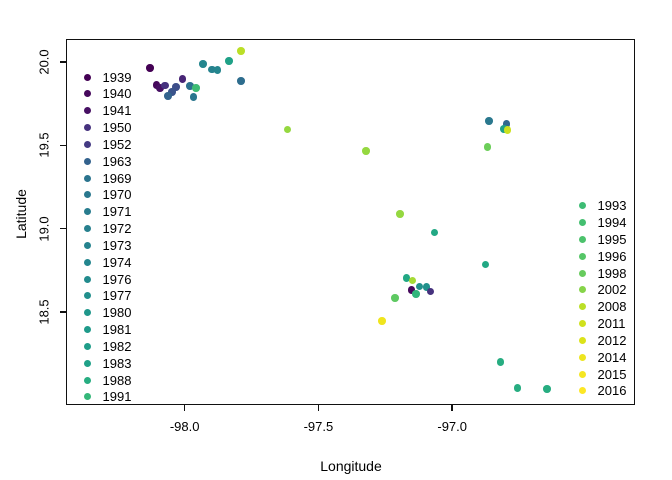 Image resolution: width=672 pixels, height=480 pixels. I want to click on legend-year-label: 1973, so click(117, 245).